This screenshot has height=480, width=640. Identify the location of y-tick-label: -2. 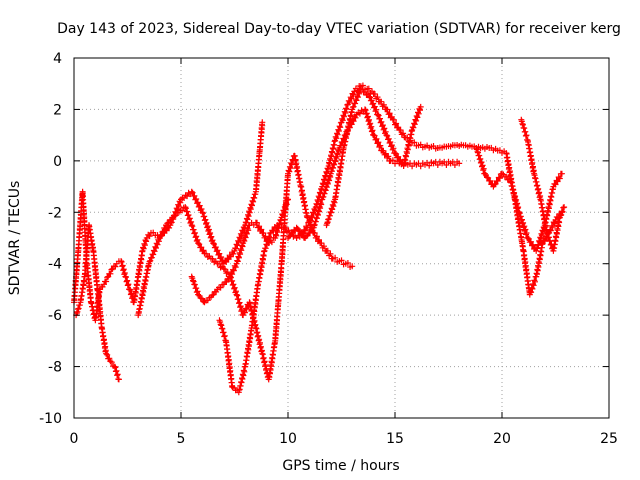
(55, 213).